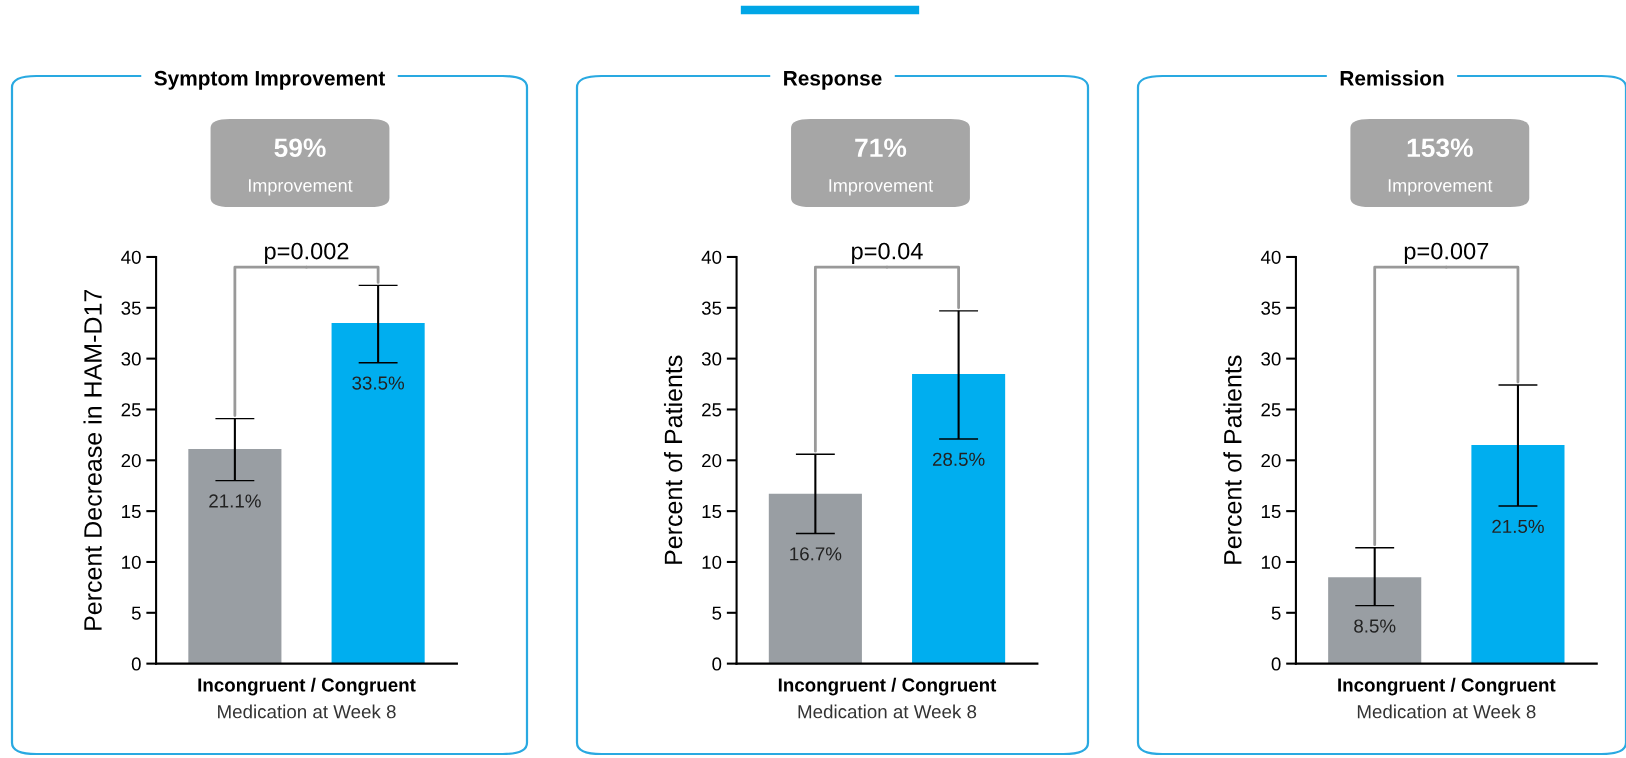 The height and width of the screenshot is (758, 1626). What do you see at coordinates (92, 459) in the screenshot?
I see `y-axis-title: Percent Decrease in HAM-D17` at bounding box center [92, 459].